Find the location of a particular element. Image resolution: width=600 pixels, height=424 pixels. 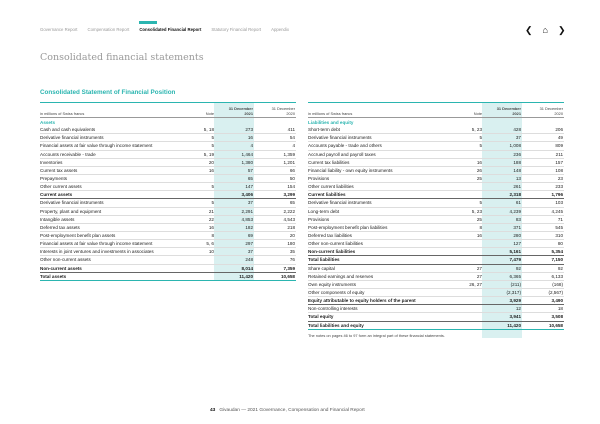

header-note: Note is located at coordinates (209, 113).